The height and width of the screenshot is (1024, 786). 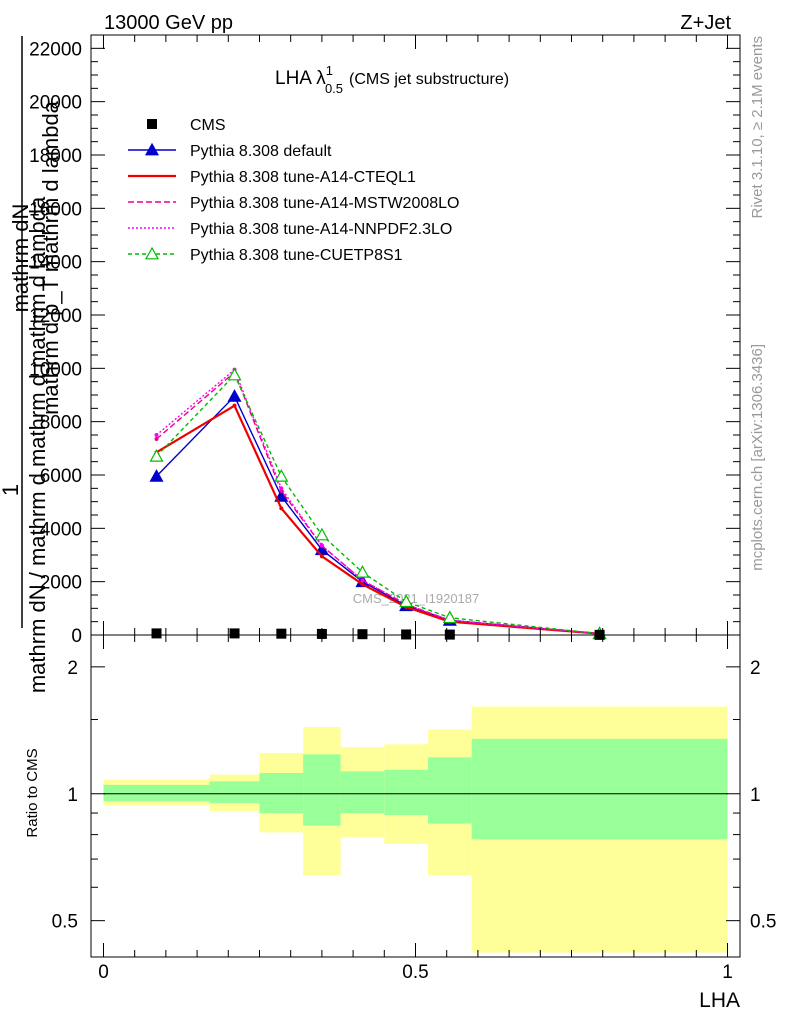 What do you see at coordinates (11, 490) in the screenshot?
I see `ylabel-line-3: 1` at bounding box center [11, 490].